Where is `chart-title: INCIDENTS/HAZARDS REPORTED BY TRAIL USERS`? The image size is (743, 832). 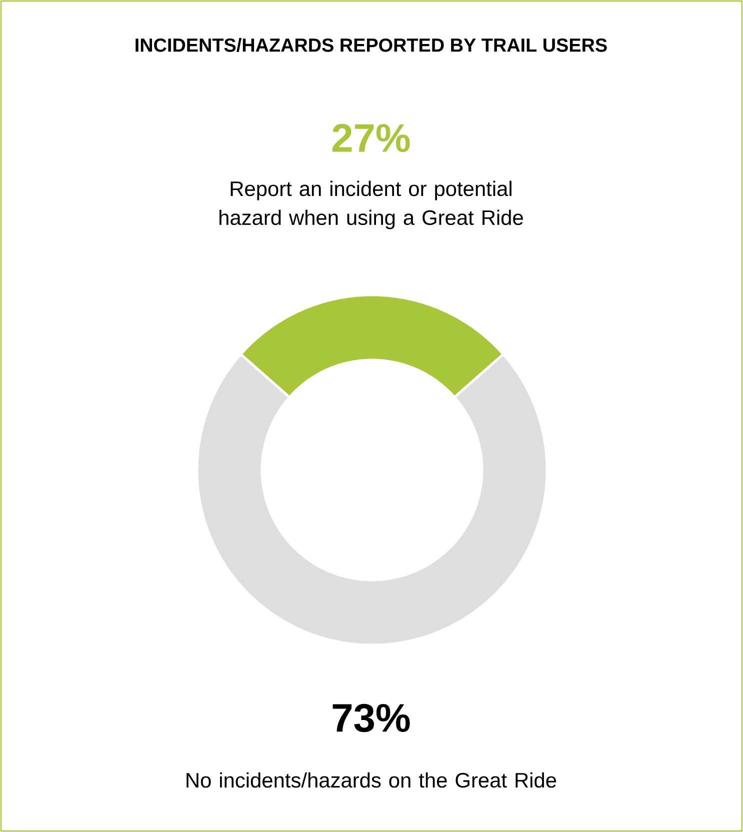
chart-title: INCIDENTS/HAZARDS REPORTED BY TRAIL USERS is located at coordinates (371, 45).